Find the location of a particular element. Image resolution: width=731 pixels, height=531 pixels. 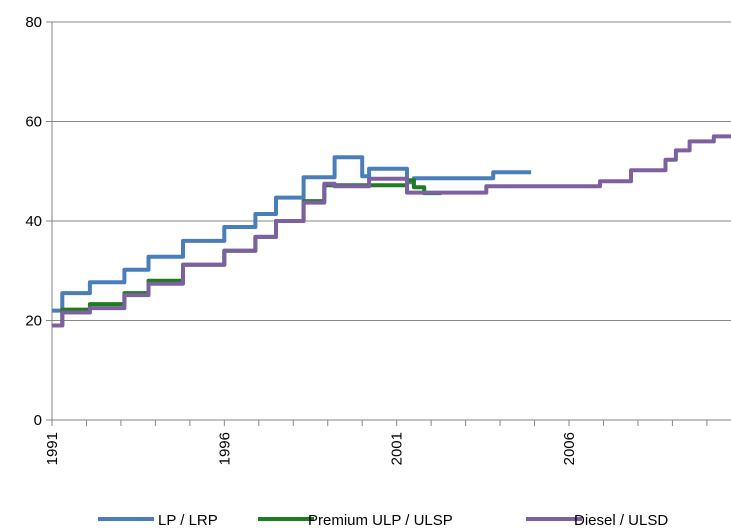

x-tick-label: 2006 is located at coordinates (569, 448).